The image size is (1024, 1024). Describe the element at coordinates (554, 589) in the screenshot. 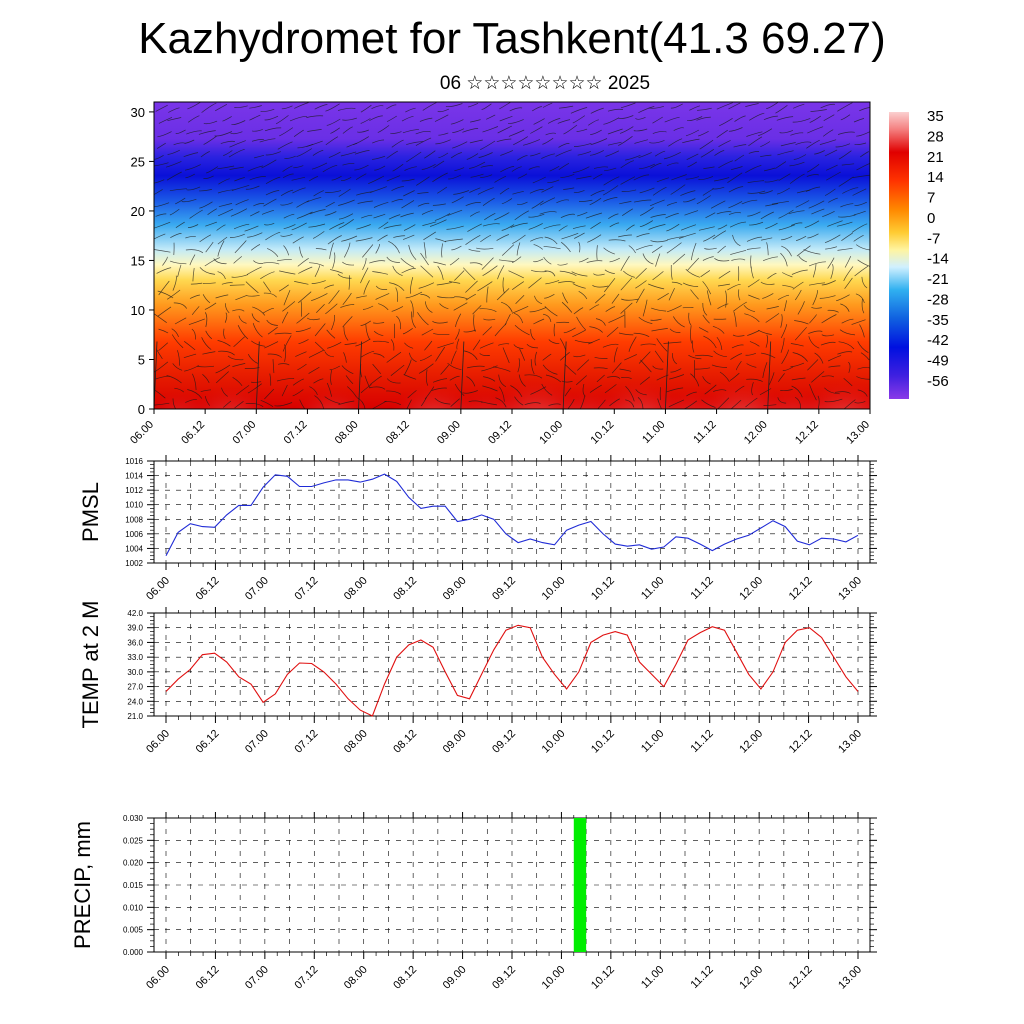

I see `pmsl-x-tick-label: 10.00` at that location.